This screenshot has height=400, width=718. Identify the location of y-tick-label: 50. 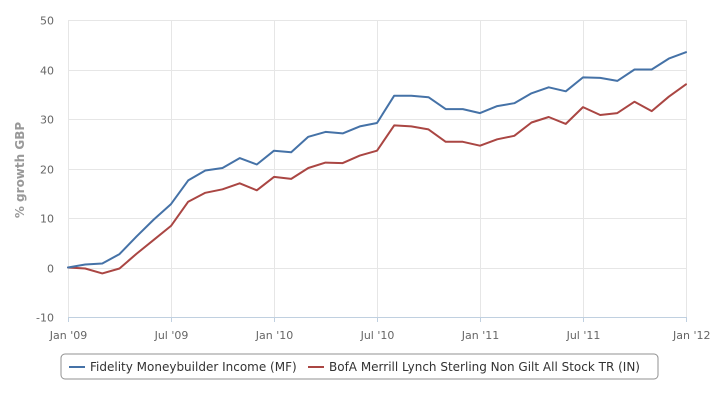
(47, 21).